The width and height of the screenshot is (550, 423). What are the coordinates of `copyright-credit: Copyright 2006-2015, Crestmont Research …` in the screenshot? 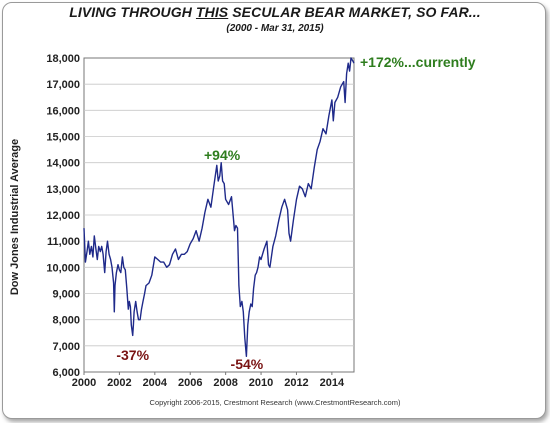 It's located at (275, 402).